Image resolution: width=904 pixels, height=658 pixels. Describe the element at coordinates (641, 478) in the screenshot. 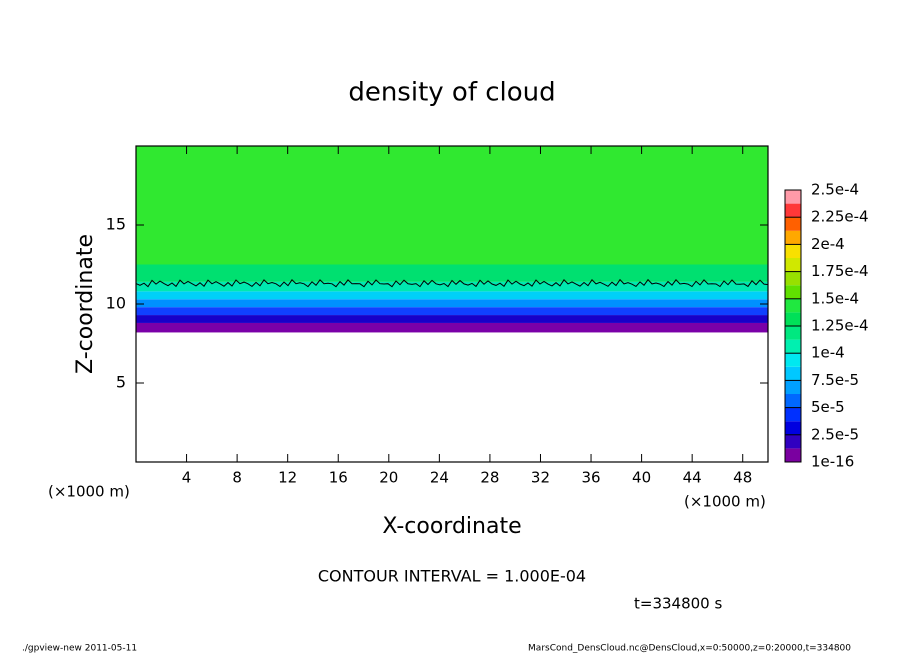

I see `x-tick-label: 40` at that location.